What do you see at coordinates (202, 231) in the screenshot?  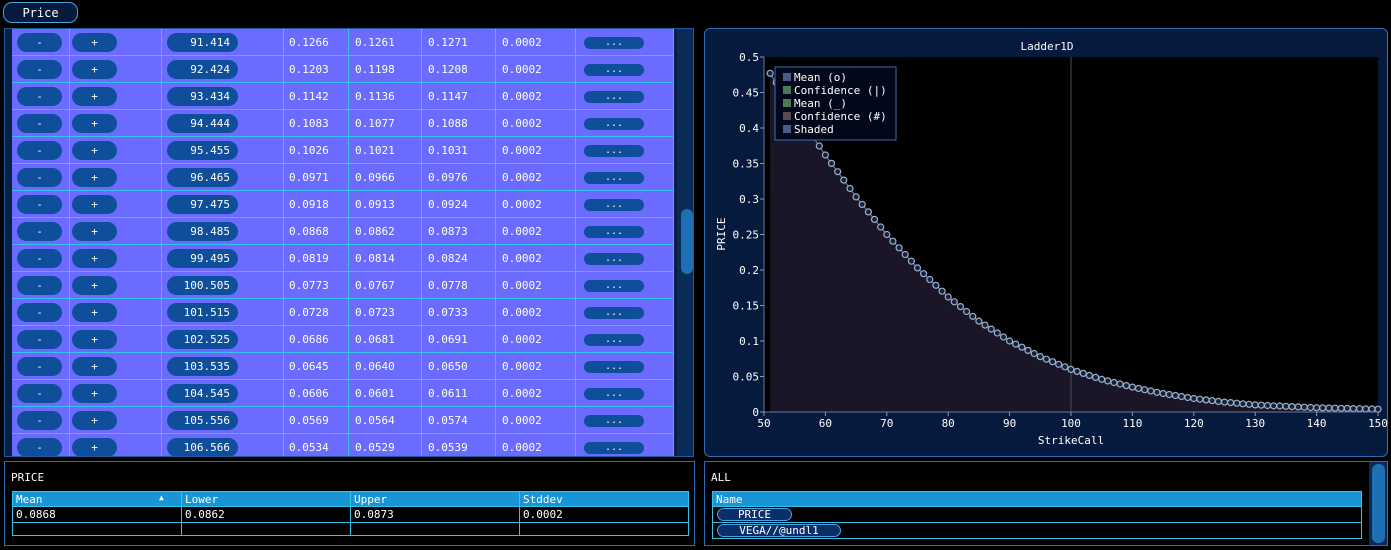 I see `strike-field: 98.485` at bounding box center [202, 231].